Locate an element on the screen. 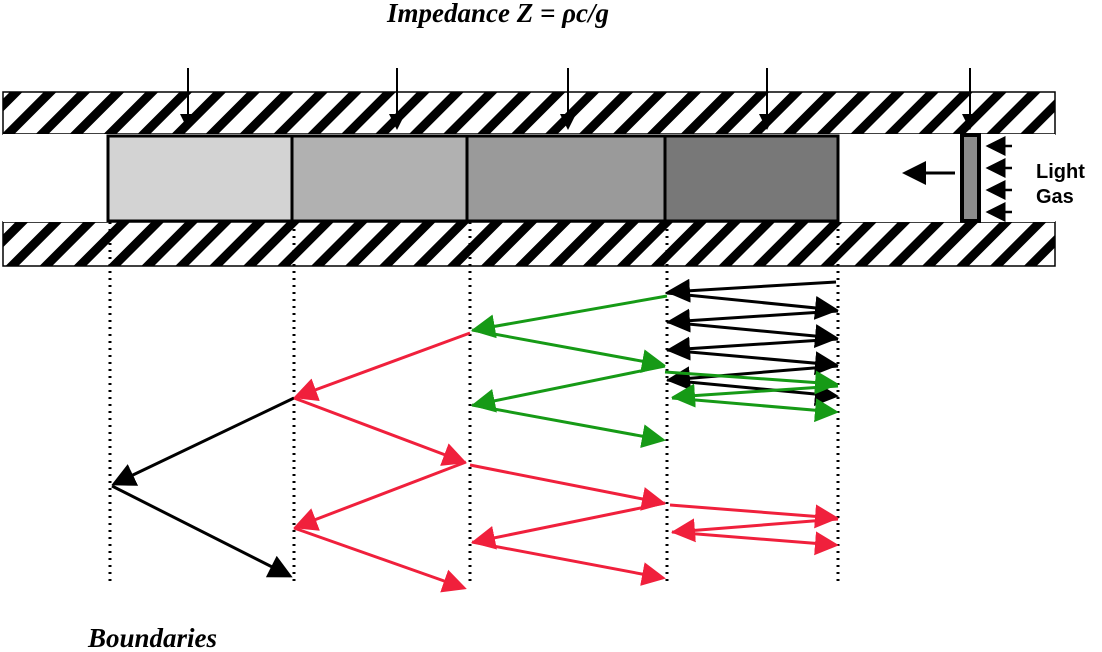  boundaries-label: Boundaries is located at coordinates (152, 637).